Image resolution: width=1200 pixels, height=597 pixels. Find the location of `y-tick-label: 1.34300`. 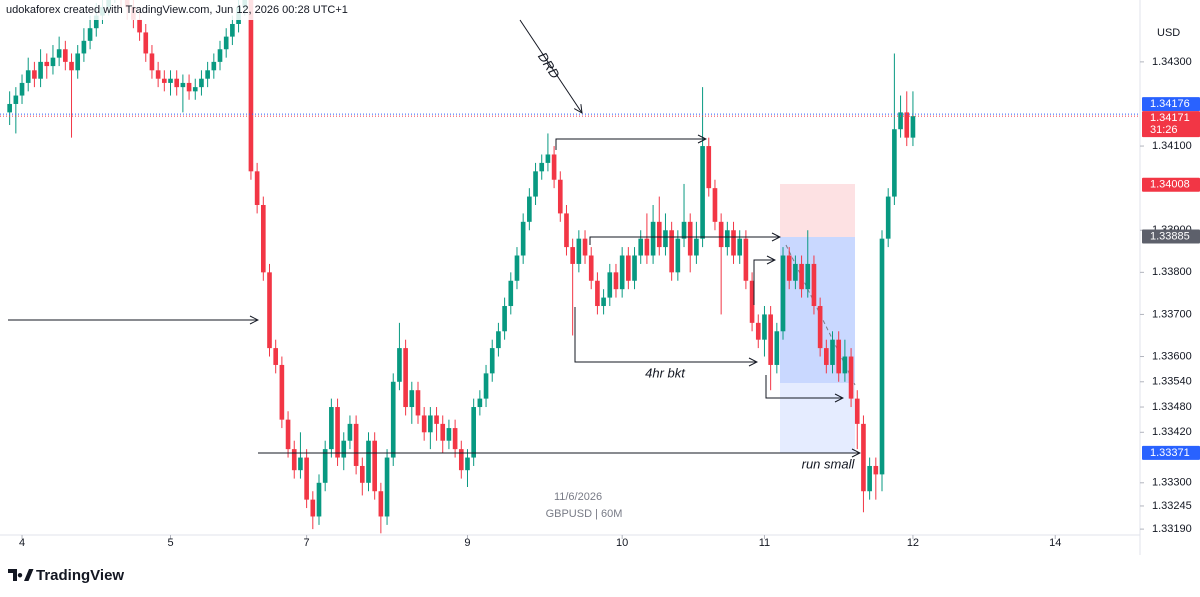

y-tick-label: 1.34300 is located at coordinates (1172, 62).